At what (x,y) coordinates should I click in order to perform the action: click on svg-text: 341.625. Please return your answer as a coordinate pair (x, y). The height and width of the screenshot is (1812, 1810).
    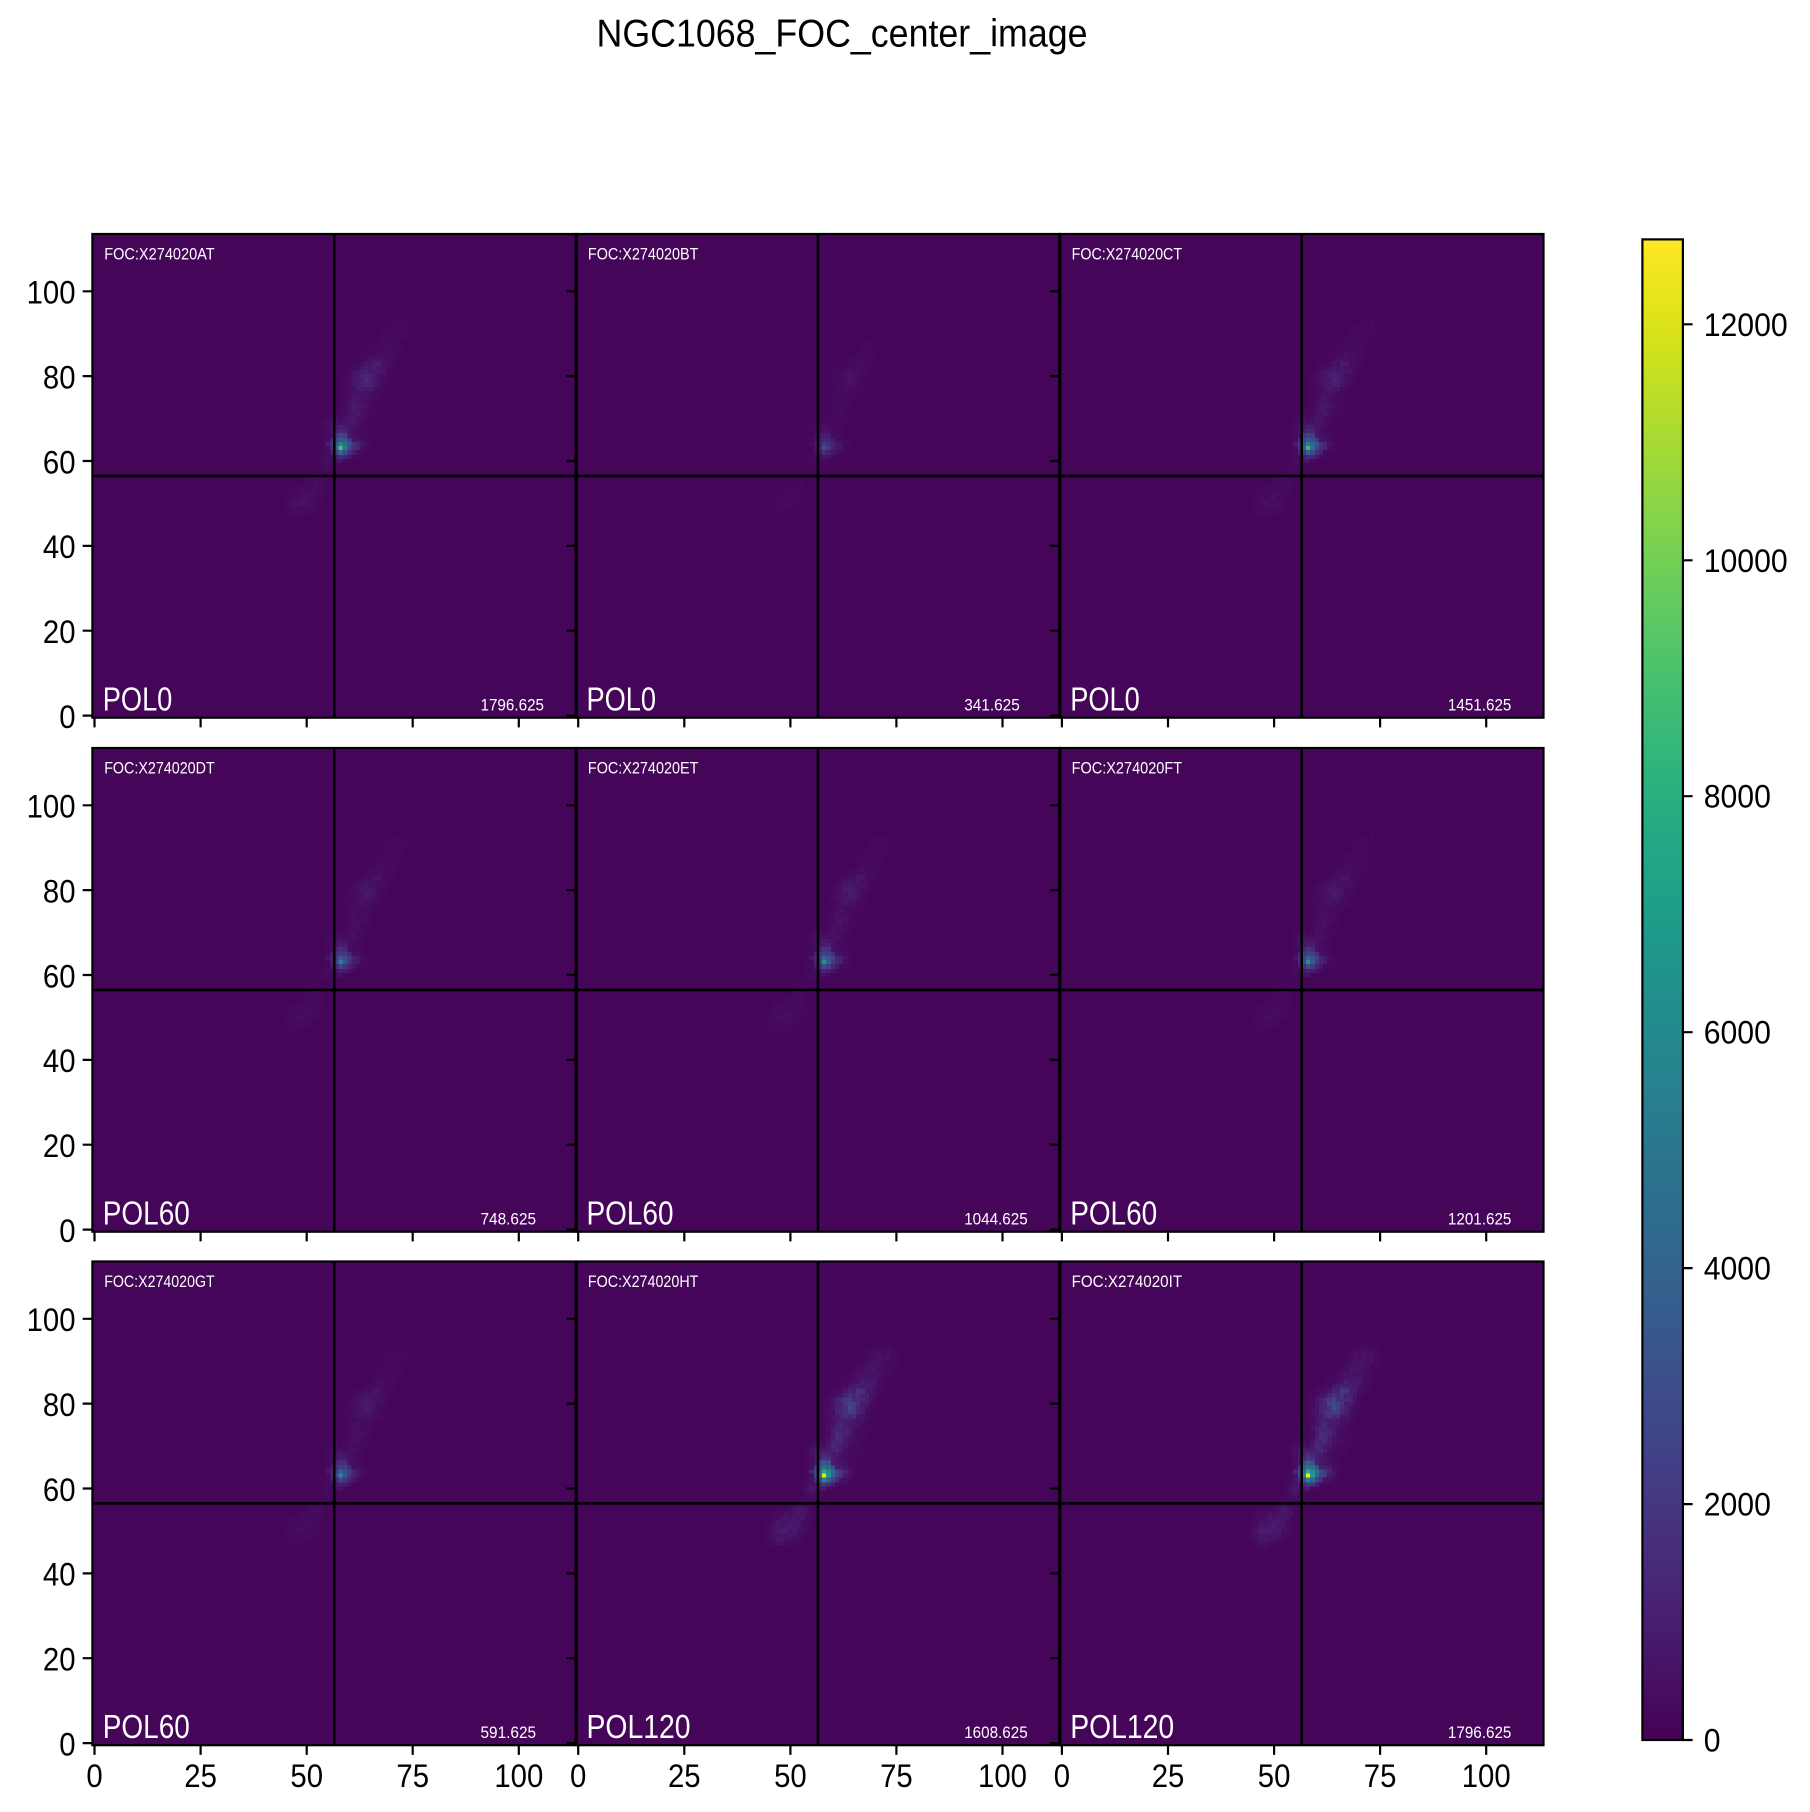
    Looking at the image, I should click on (992, 705).